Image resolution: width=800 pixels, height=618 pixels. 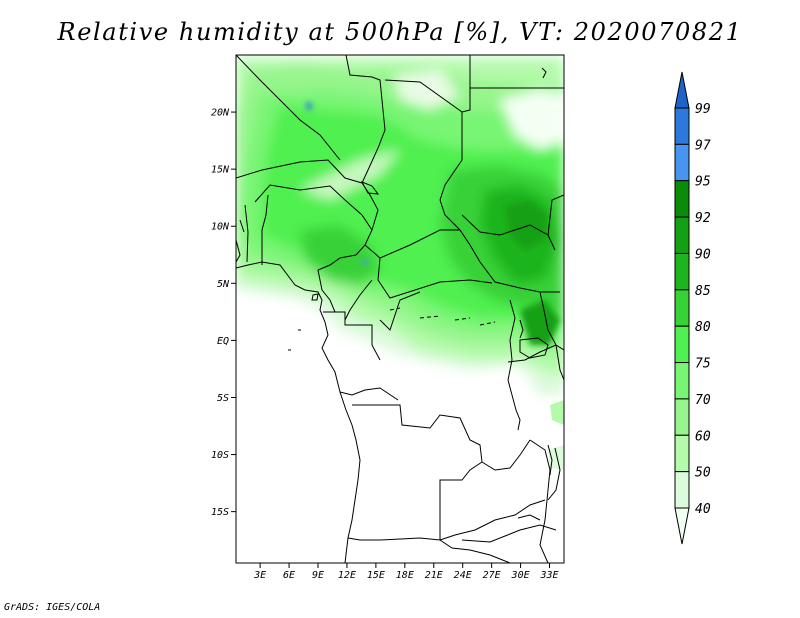 What do you see at coordinates (242, 226) in the screenshot?
I see `lake-volta` at bounding box center [242, 226].